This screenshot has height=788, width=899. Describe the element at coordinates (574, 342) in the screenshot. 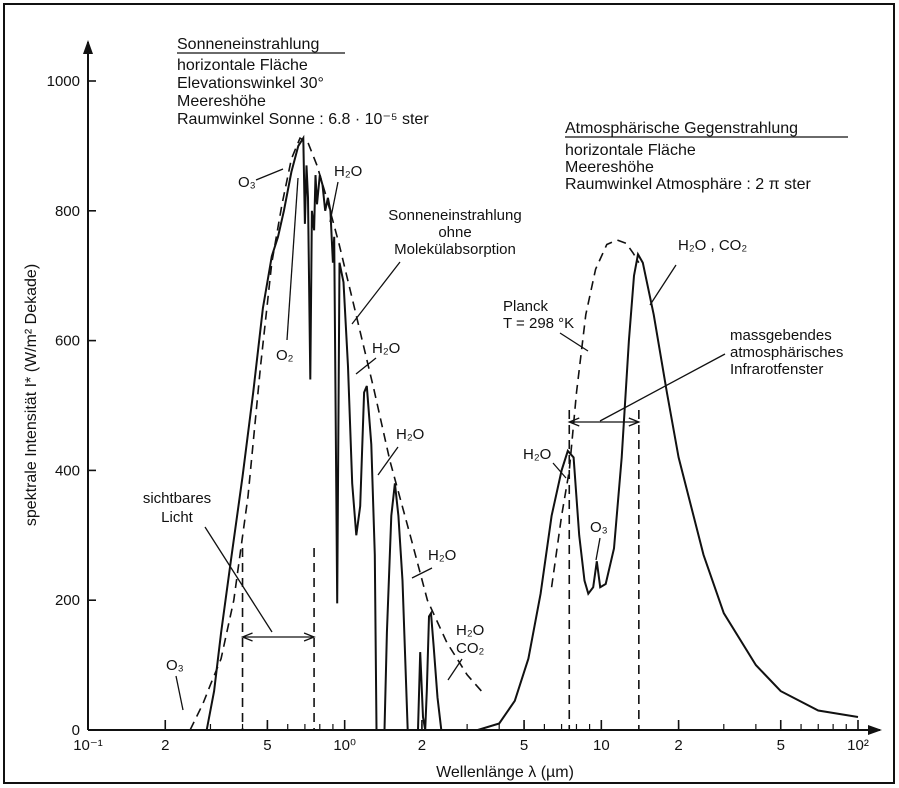

I see `planck-pointer` at that location.